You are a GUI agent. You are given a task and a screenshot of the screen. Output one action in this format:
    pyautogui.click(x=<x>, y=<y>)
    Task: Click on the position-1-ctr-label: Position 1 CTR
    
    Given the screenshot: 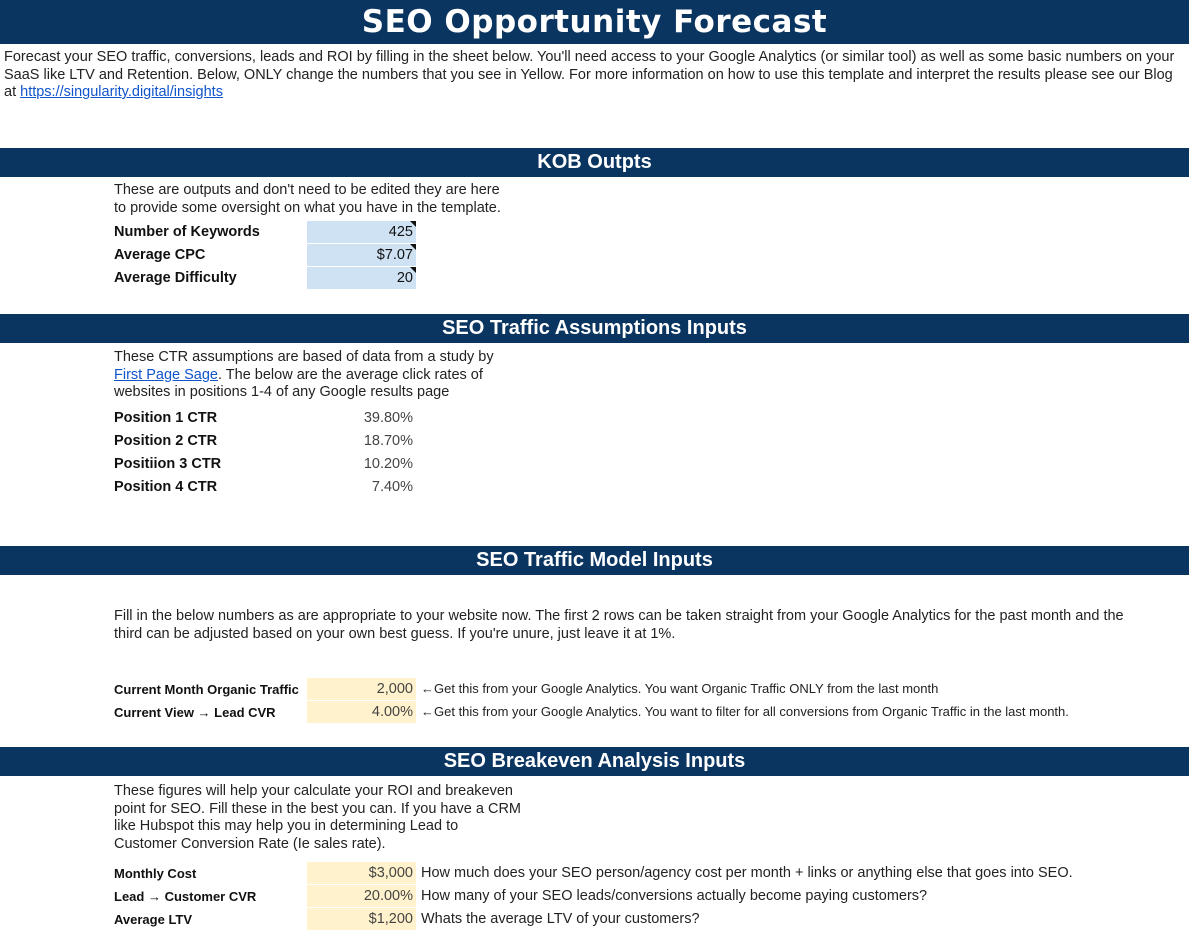 What is the action you would take?
    pyautogui.click(x=166, y=418)
    